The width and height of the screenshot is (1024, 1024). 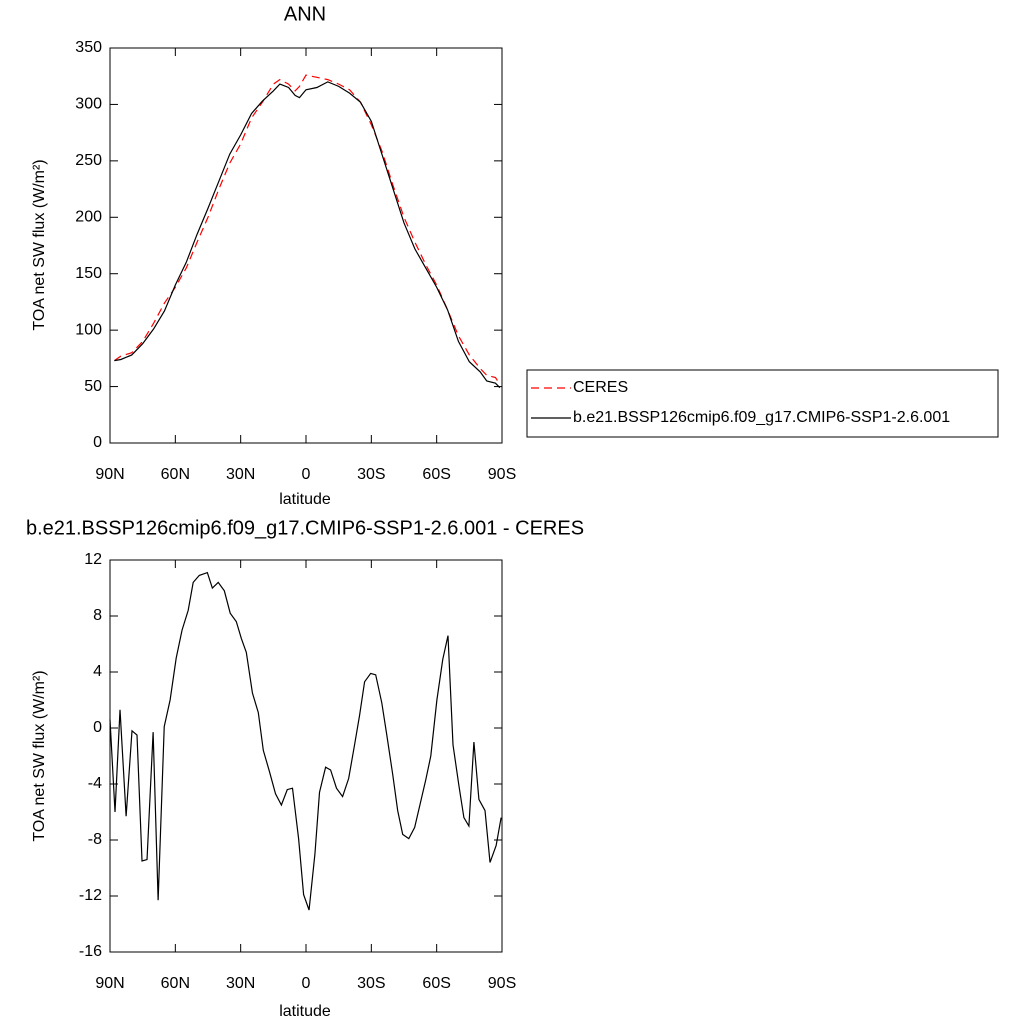 What do you see at coordinates (97, 615) in the screenshot?
I see `y-tick-label: 8` at bounding box center [97, 615].